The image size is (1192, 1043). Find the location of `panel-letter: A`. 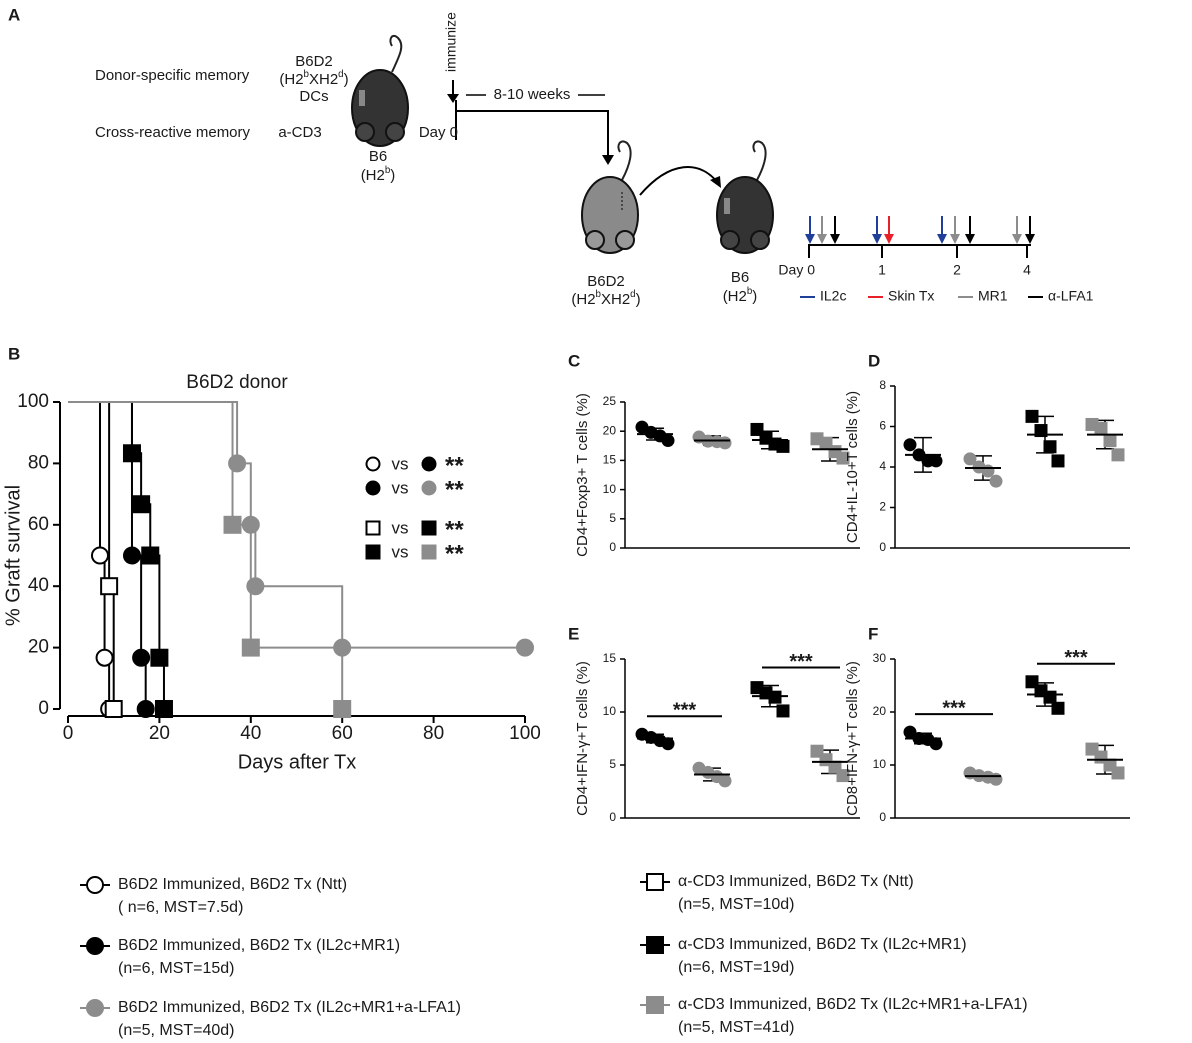

panel-letter: A is located at coordinates (14, 14).